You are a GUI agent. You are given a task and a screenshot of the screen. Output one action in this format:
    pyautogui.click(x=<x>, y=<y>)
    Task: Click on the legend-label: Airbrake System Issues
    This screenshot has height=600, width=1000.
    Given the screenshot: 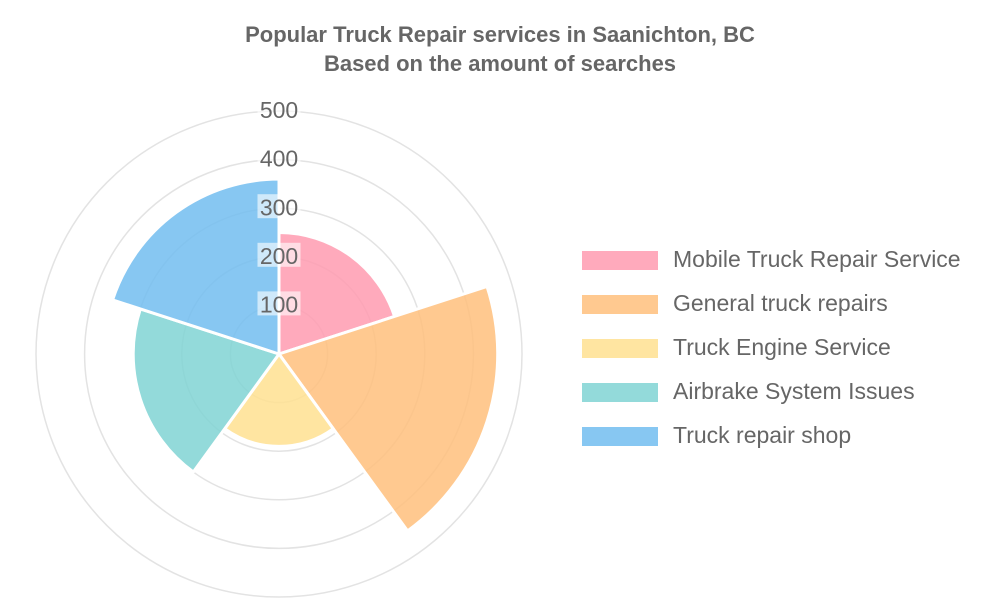 What is the action you would take?
    pyautogui.click(x=794, y=391)
    